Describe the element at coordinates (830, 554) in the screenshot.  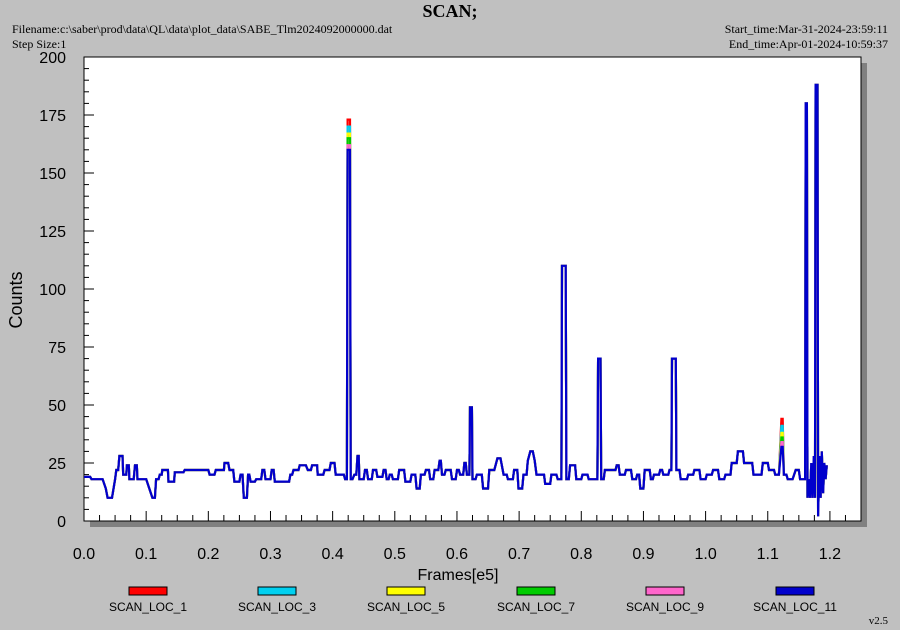
I see `x-tick-label: 1.2` at that location.